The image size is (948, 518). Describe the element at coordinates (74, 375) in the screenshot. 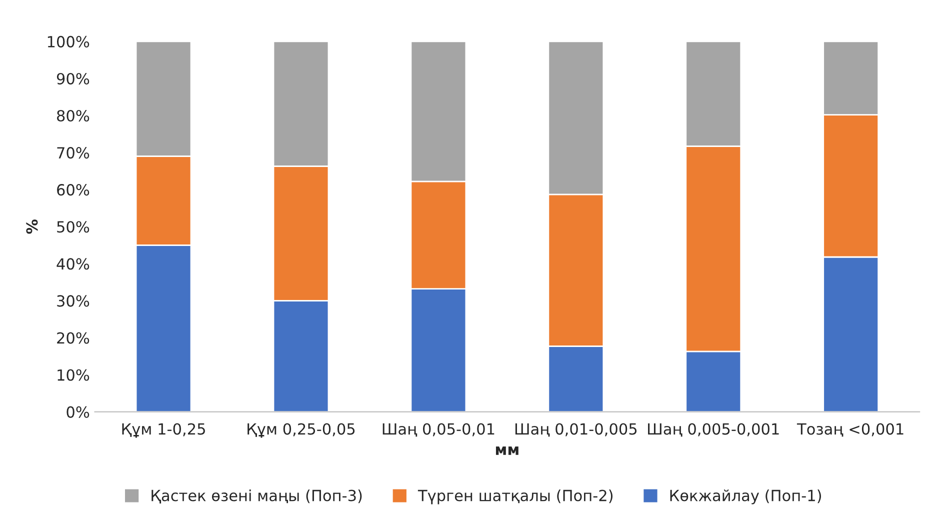

I see `y-tick-label: 10%` at that location.